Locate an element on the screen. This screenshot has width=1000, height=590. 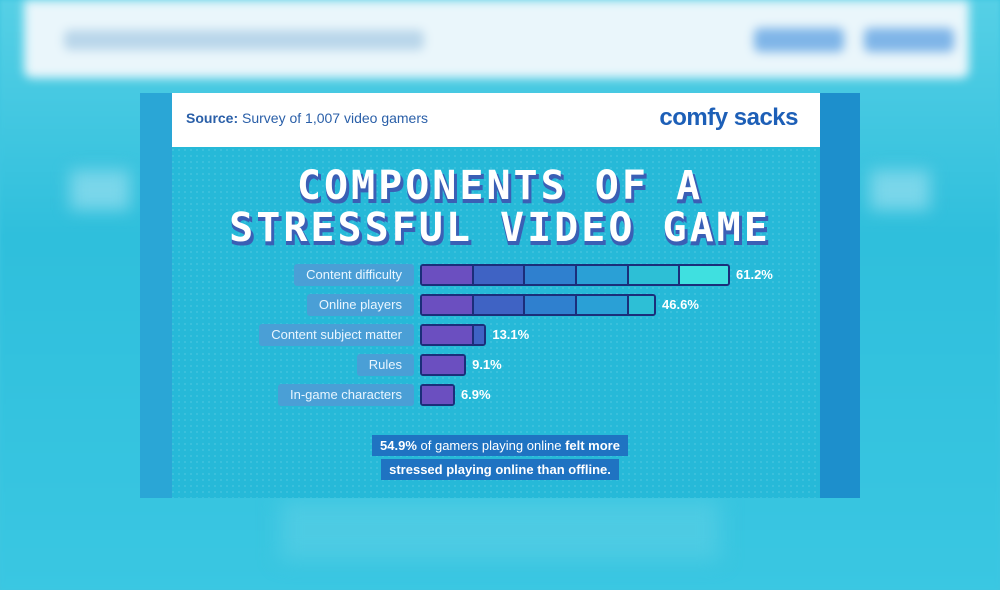
value-label: 9.1% is located at coordinates (487, 364).